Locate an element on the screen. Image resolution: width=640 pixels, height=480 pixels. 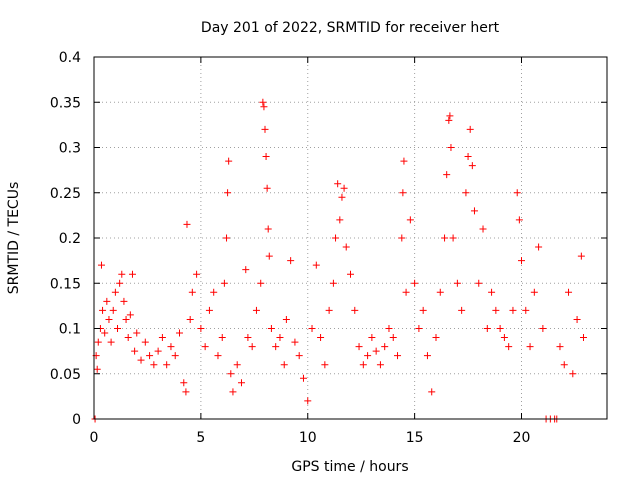
y-tick-label: 0.2 is located at coordinates (70, 239).